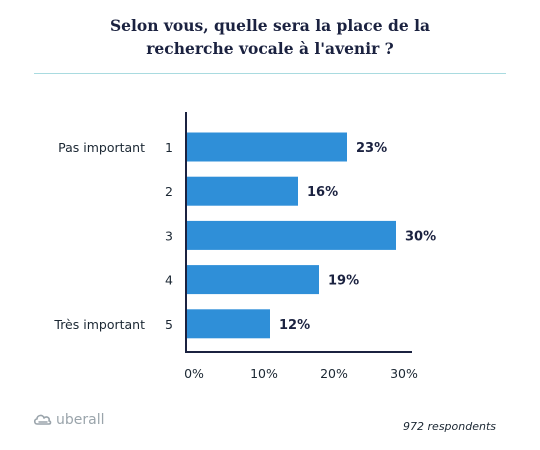 Image resolution: width=540 pixels, height=450 pixels. Describe the element at coordinates (264, 373) in the screenshot. I see `x-tick-label-10: 10%` at that location.